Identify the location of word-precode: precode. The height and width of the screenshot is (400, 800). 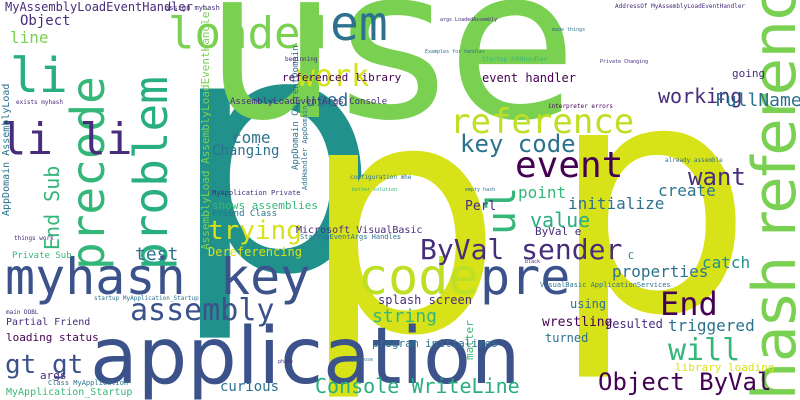
(88, 173).